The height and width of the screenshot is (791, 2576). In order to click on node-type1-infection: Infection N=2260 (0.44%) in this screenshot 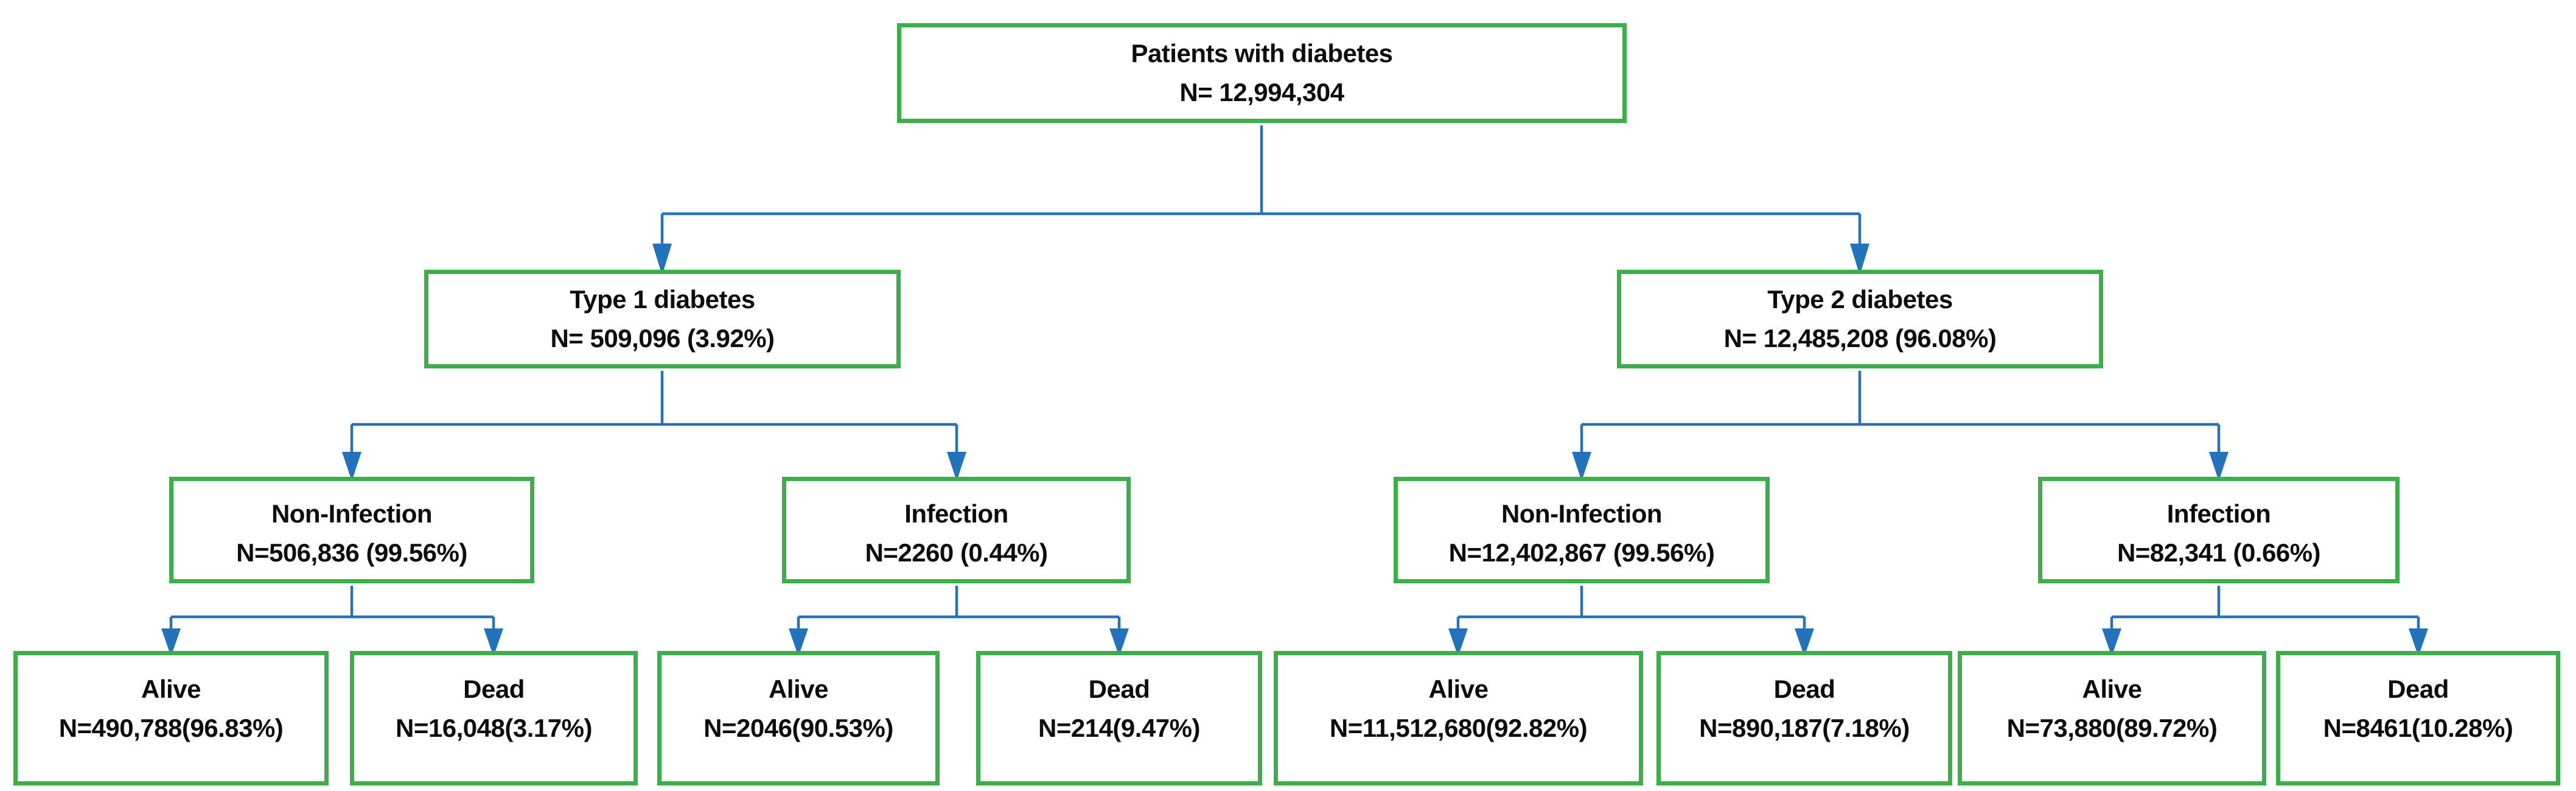, I will do `click(956, 530)`.